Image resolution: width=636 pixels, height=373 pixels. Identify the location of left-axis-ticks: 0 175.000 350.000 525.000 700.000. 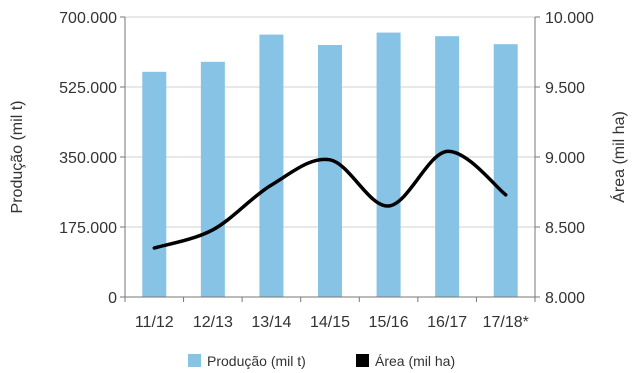
(88, 158).